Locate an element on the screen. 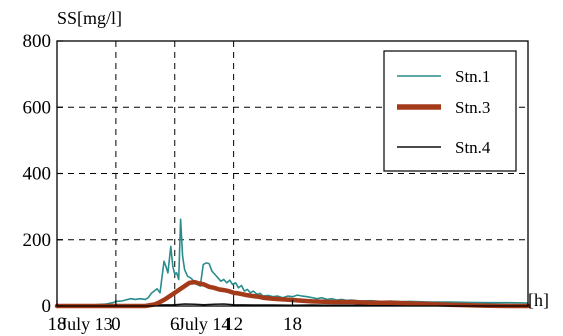 Image resolution: width=563 pixels, height=336 pixels. legend-label: Stn.4 is located at coordinates (473, 147).